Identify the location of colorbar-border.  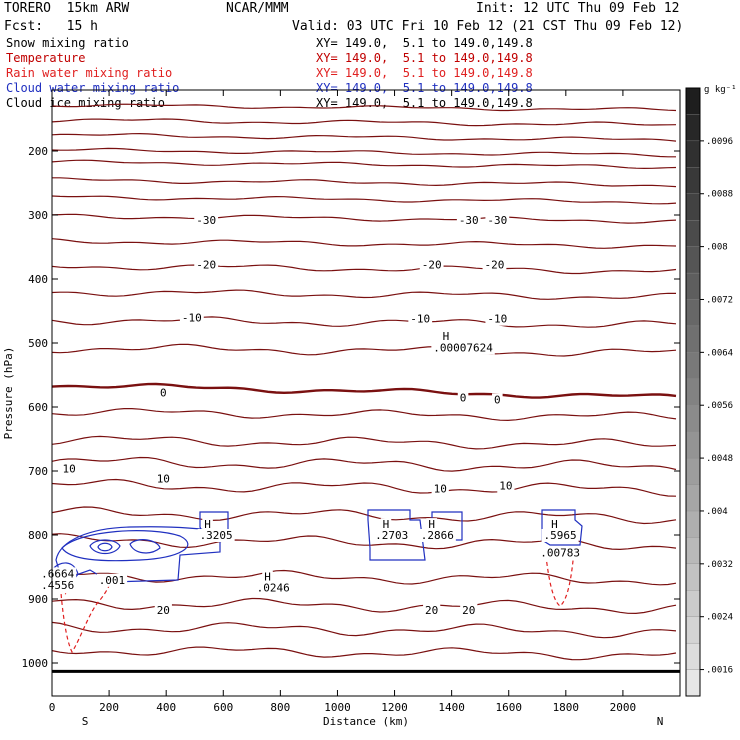
(693, 392).